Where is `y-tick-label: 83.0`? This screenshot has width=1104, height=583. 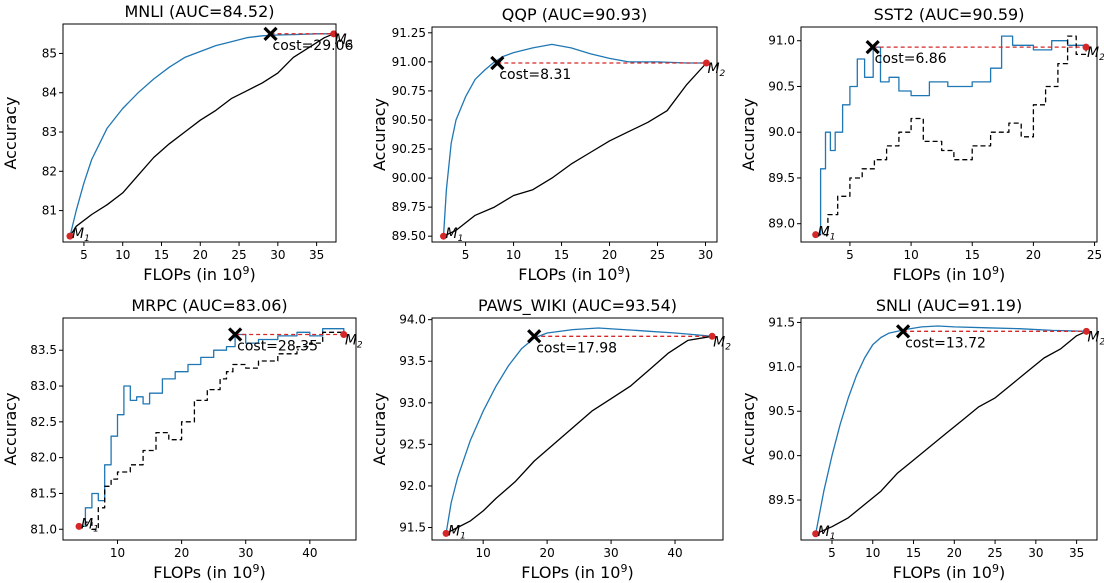 y-tick-label: 83.0 is located at coordinates (43, 386).